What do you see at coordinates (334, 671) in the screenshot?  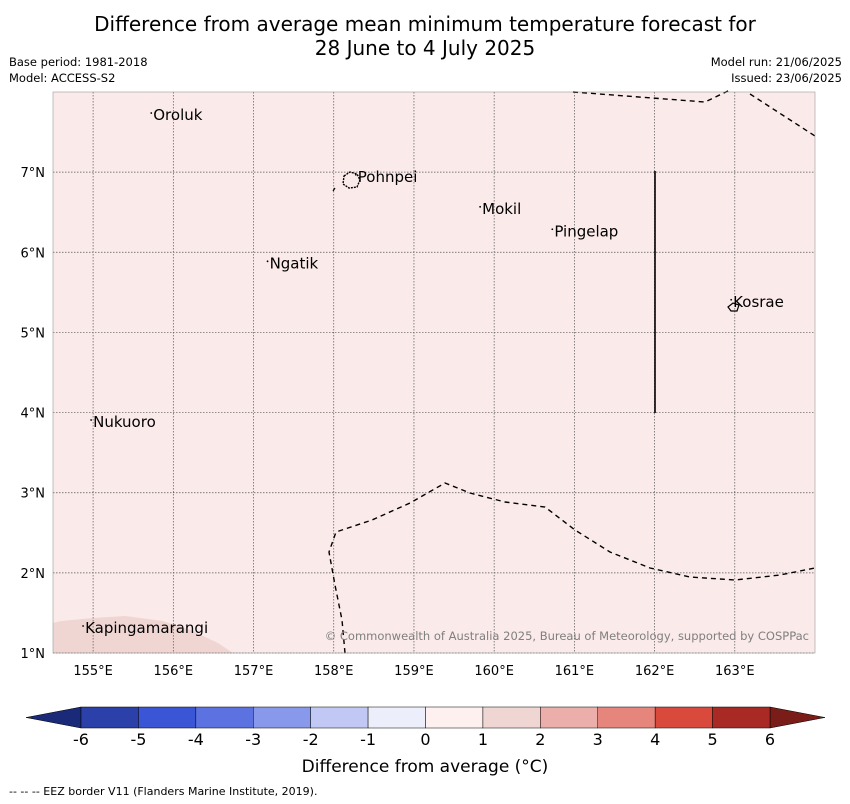 I see `lon-tick-label: 158°E` at bounding box center [334, 671].